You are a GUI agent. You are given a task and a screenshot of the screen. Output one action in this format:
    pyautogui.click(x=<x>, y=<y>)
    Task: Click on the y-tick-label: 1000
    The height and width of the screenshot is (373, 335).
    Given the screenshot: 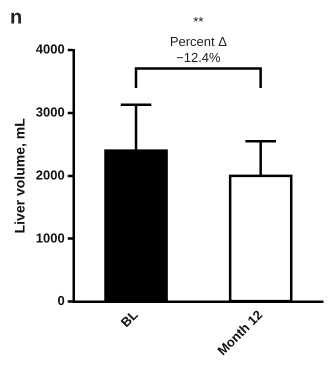 What is the action you would take?
    pyautogui.click(x=50, y=238)
    